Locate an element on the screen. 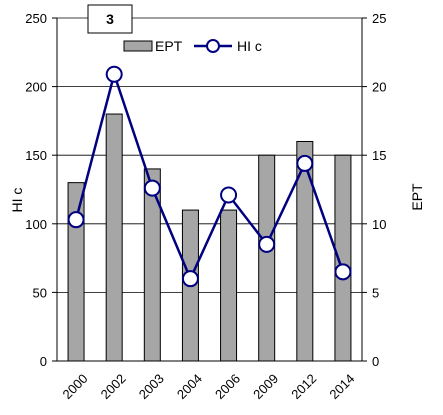  x-tick-2000: 2000 is located at coordinates (75, 386).